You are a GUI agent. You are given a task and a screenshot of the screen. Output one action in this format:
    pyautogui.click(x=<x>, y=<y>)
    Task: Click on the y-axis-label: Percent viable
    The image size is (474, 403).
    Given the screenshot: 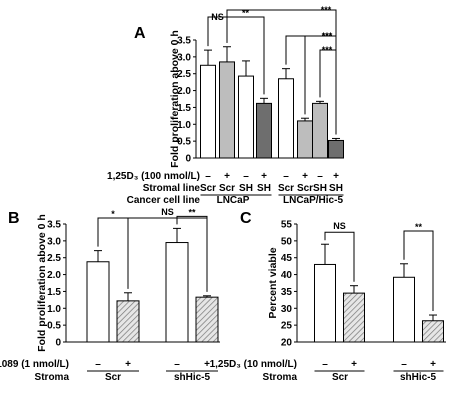 What is the action you would take?
    pyautogui.click(x=273, y=282)
    